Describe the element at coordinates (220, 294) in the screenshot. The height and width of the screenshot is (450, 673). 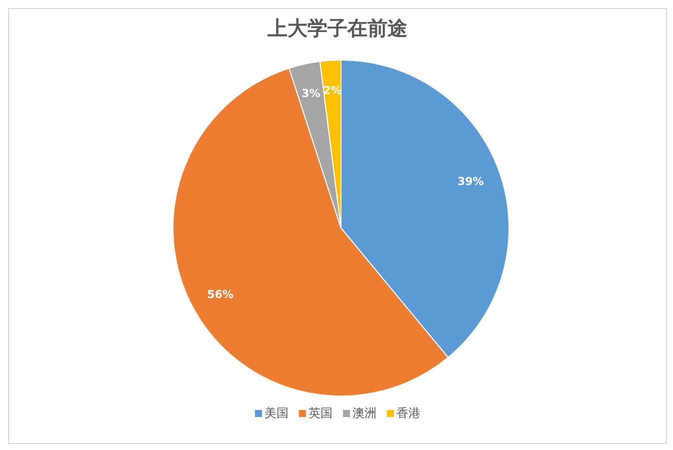
I see `data-label: 56%` at that location.